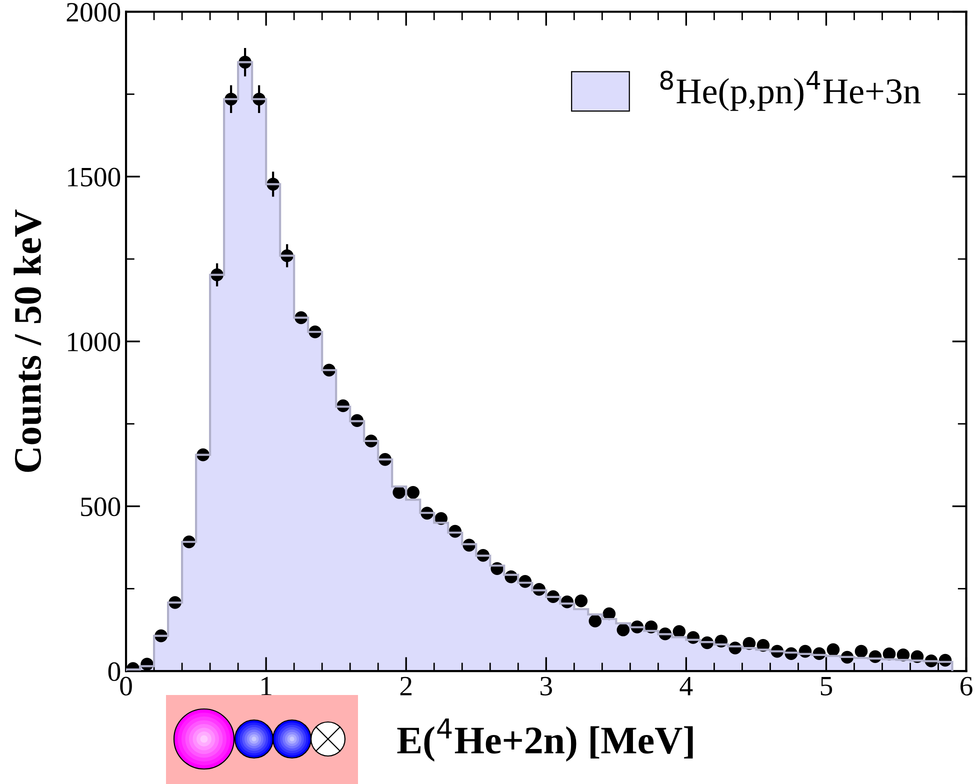 This screenshot has height=784, width=977. I want to click on x-tick-label: 2, so click(406, 686).